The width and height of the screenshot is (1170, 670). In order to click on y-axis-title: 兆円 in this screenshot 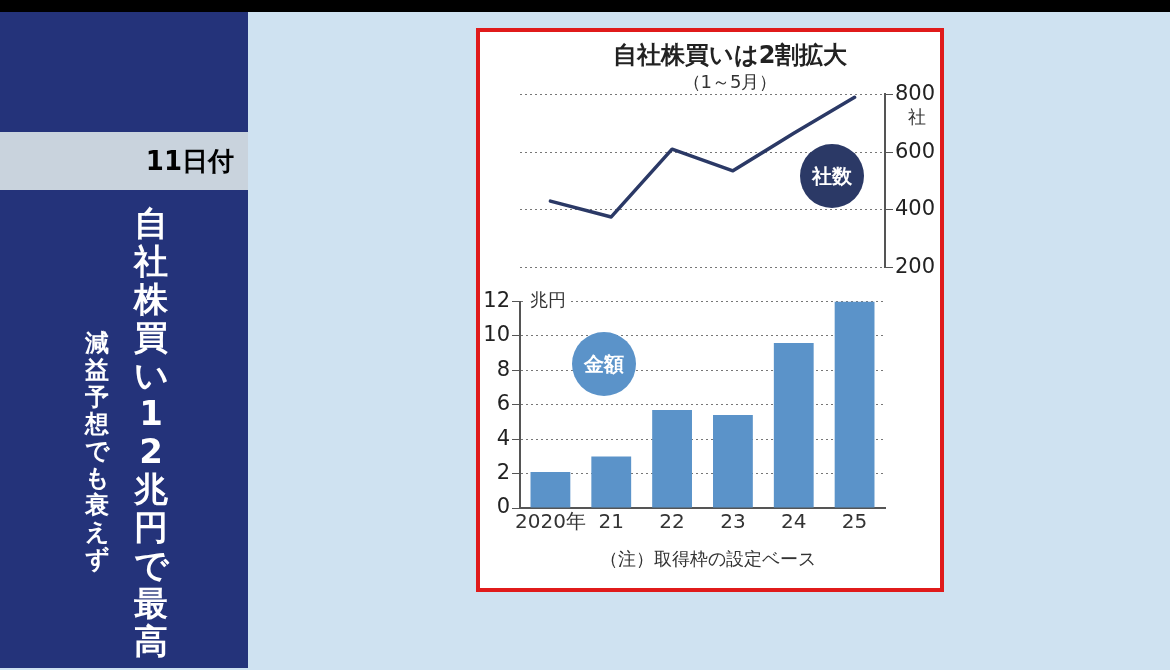, I will do `click(548, 300)`.